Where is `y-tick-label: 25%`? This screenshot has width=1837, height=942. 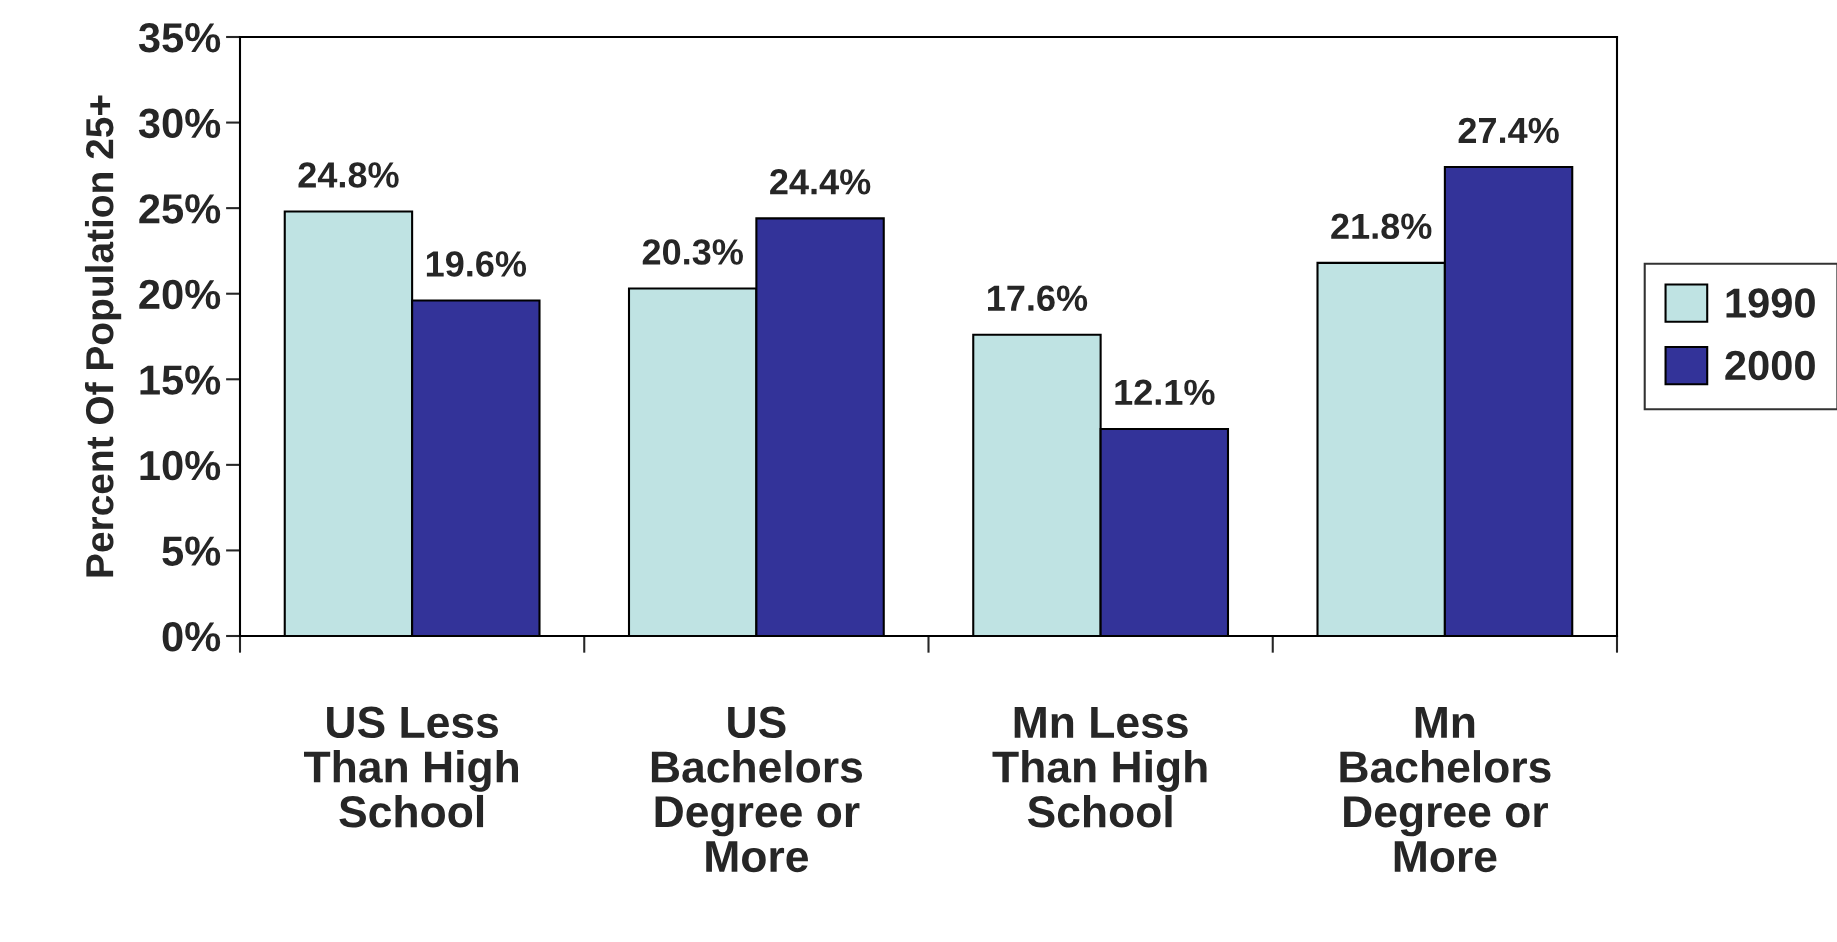 y-tick-label: 25% is located at coordinates (180, 209).